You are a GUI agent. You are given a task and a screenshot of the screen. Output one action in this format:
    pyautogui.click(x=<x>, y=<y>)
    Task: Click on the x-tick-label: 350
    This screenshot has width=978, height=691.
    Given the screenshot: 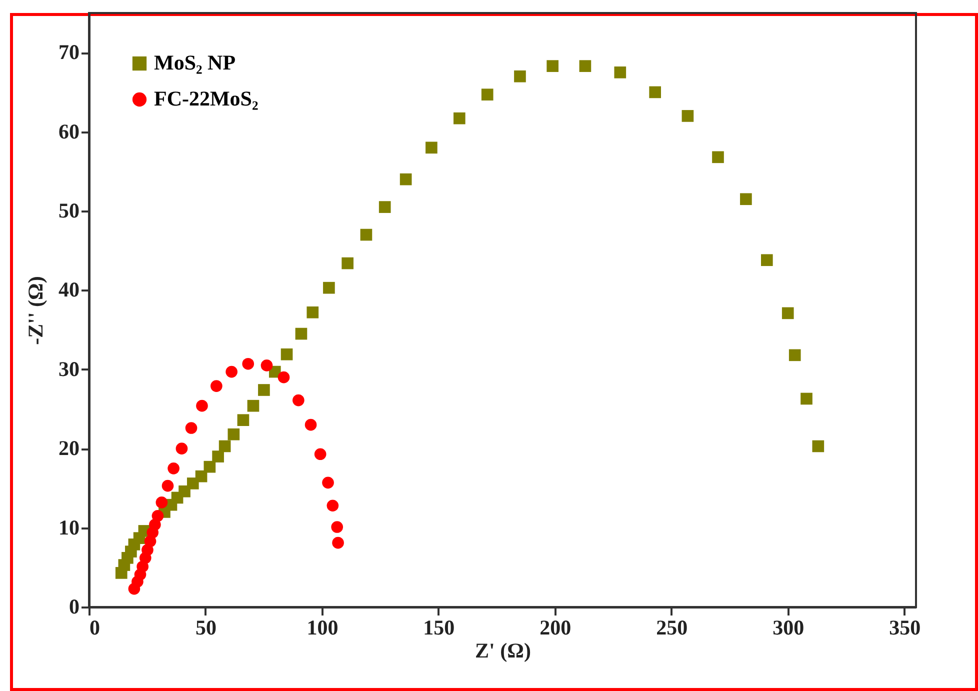 What is the action you would take?
    pyautogui.click(x=905, y=628)
    